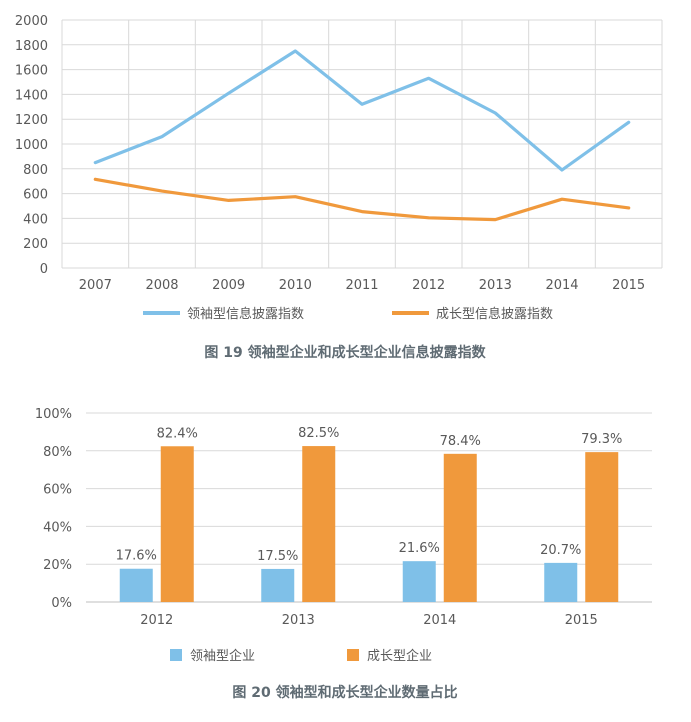  I want to click on legend-label-1: 领袖型企业, so click(222, 656).